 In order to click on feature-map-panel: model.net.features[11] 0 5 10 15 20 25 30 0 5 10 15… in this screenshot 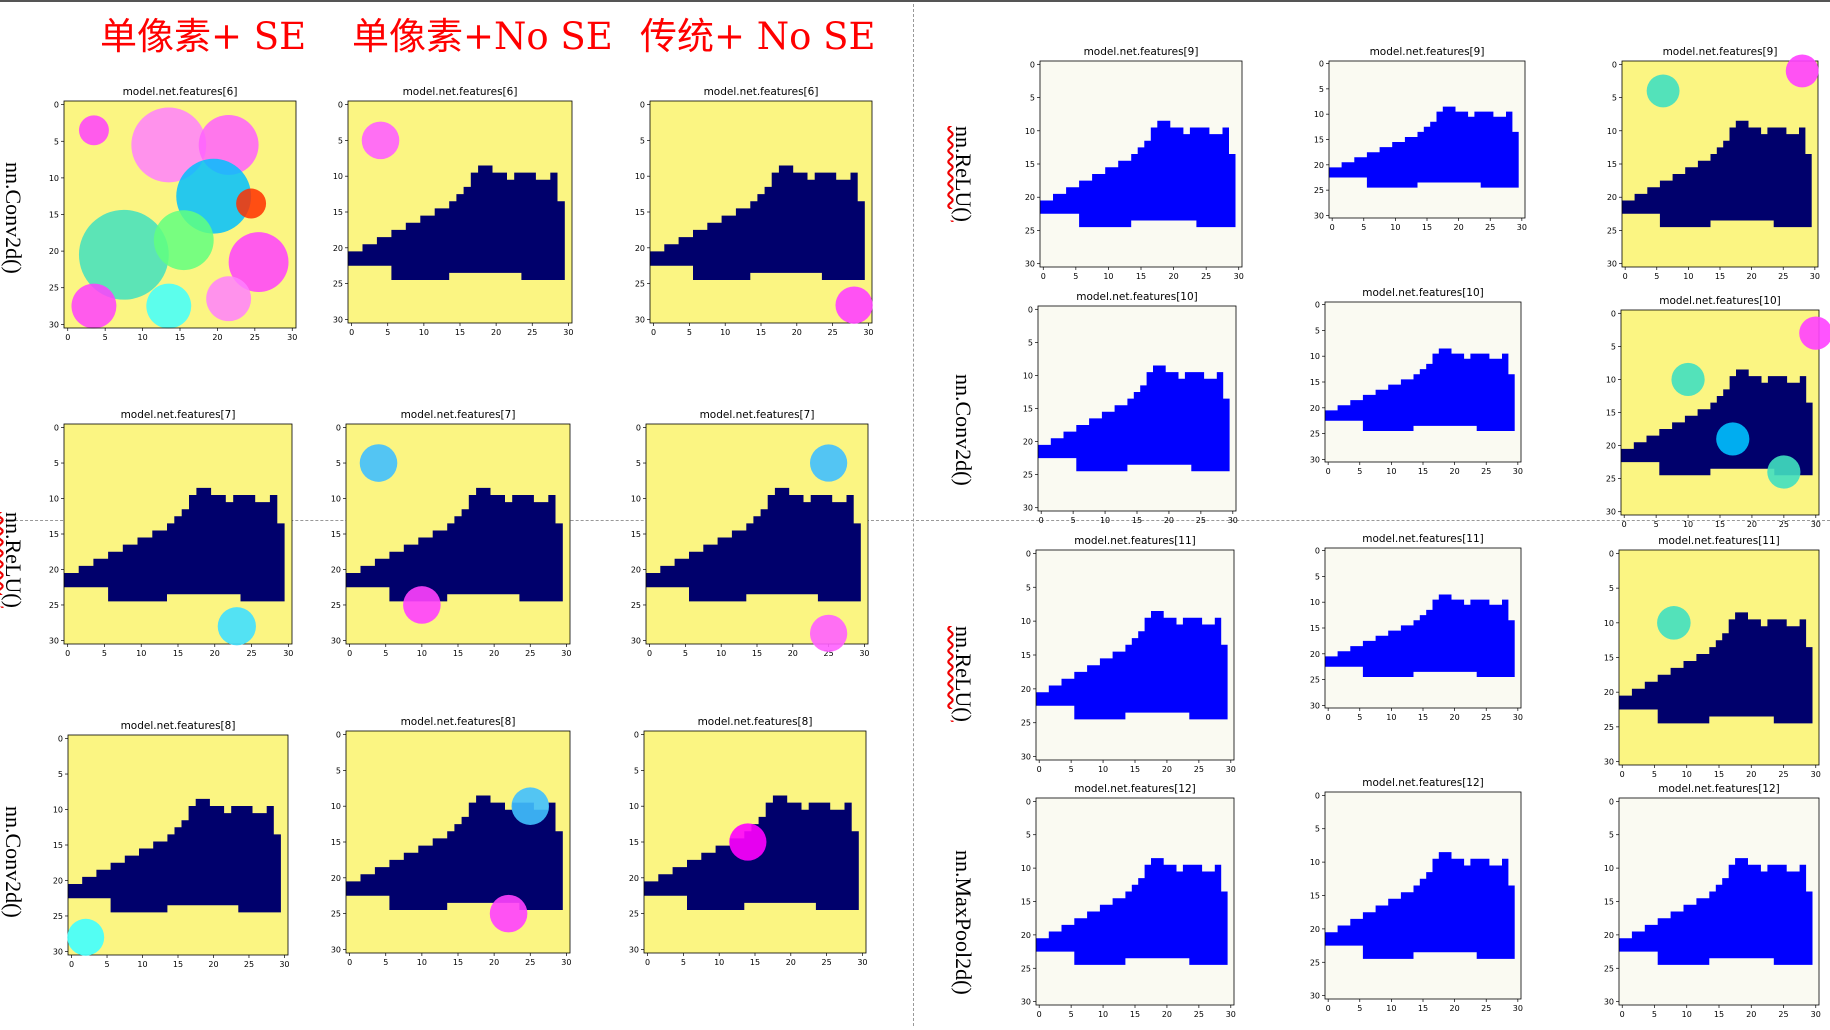, I will do `click(1416, 627)`.